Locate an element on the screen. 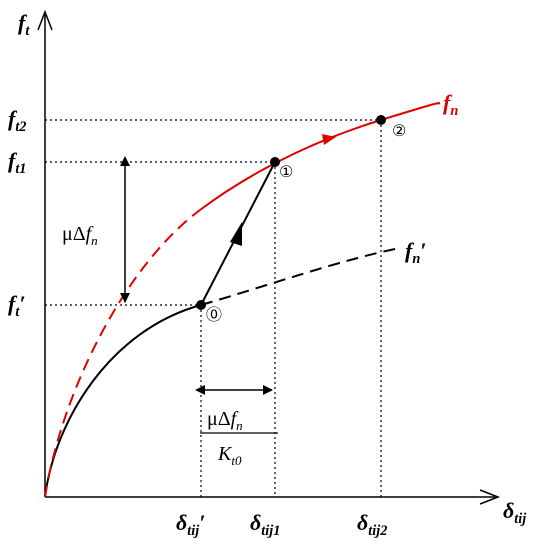  curve-label: fn′ is located at coordinates (415, 252).